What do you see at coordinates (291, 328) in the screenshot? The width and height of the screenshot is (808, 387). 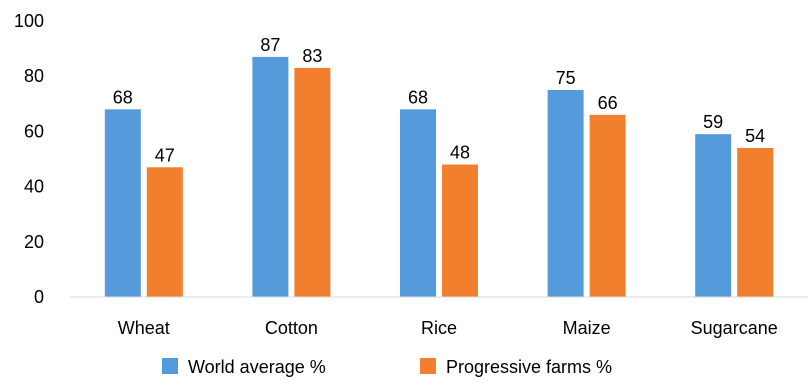 I see `x-tick-label-cotton: Cotton` at bounding box center [291, 328].